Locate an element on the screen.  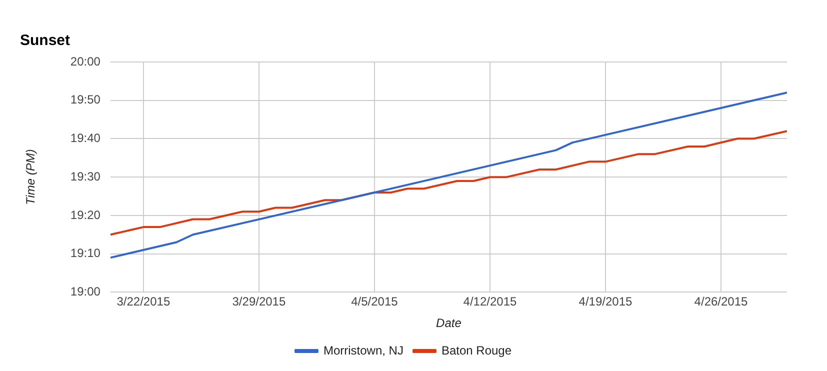
legend-label: Baton Rouge is located at coordinates (476, 350).